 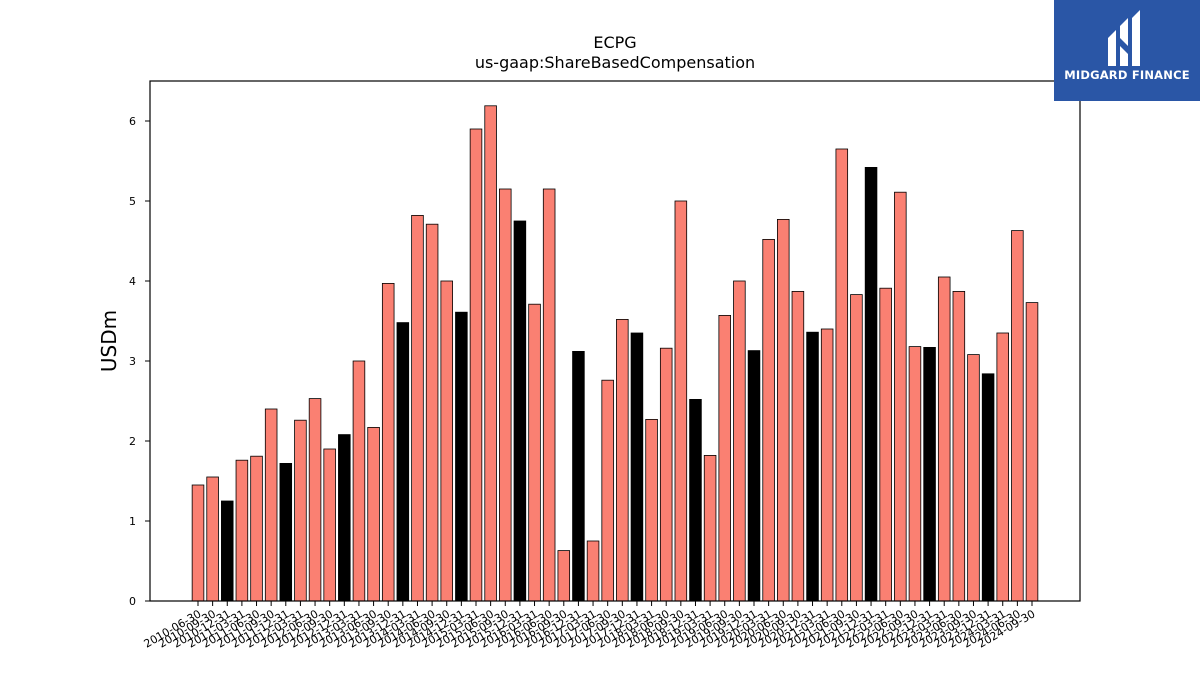 I want to click on midgard-mark-icon, so click(x=1124, y=38).